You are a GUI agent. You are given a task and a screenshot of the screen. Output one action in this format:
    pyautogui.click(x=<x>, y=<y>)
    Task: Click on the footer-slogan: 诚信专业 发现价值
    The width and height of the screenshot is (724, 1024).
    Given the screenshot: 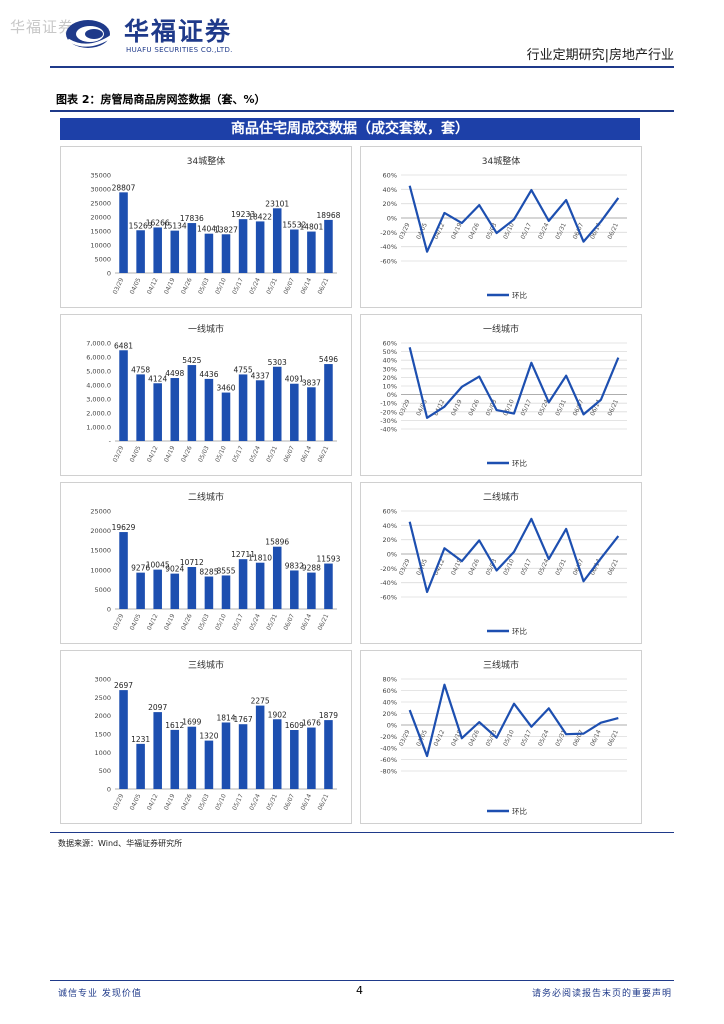 What is the action you would take?
    pyautogui.click(x=100, y=994)
    